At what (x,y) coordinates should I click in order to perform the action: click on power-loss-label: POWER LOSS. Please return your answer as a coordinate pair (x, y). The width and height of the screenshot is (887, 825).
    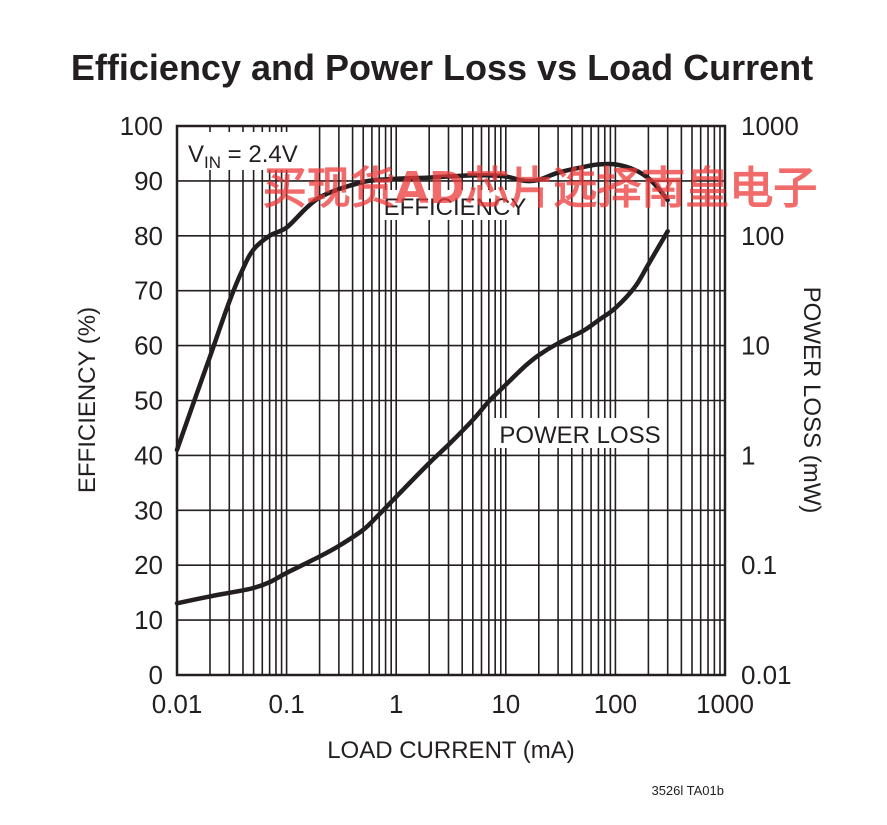
    Looking at the image, I should click on (580, 433).